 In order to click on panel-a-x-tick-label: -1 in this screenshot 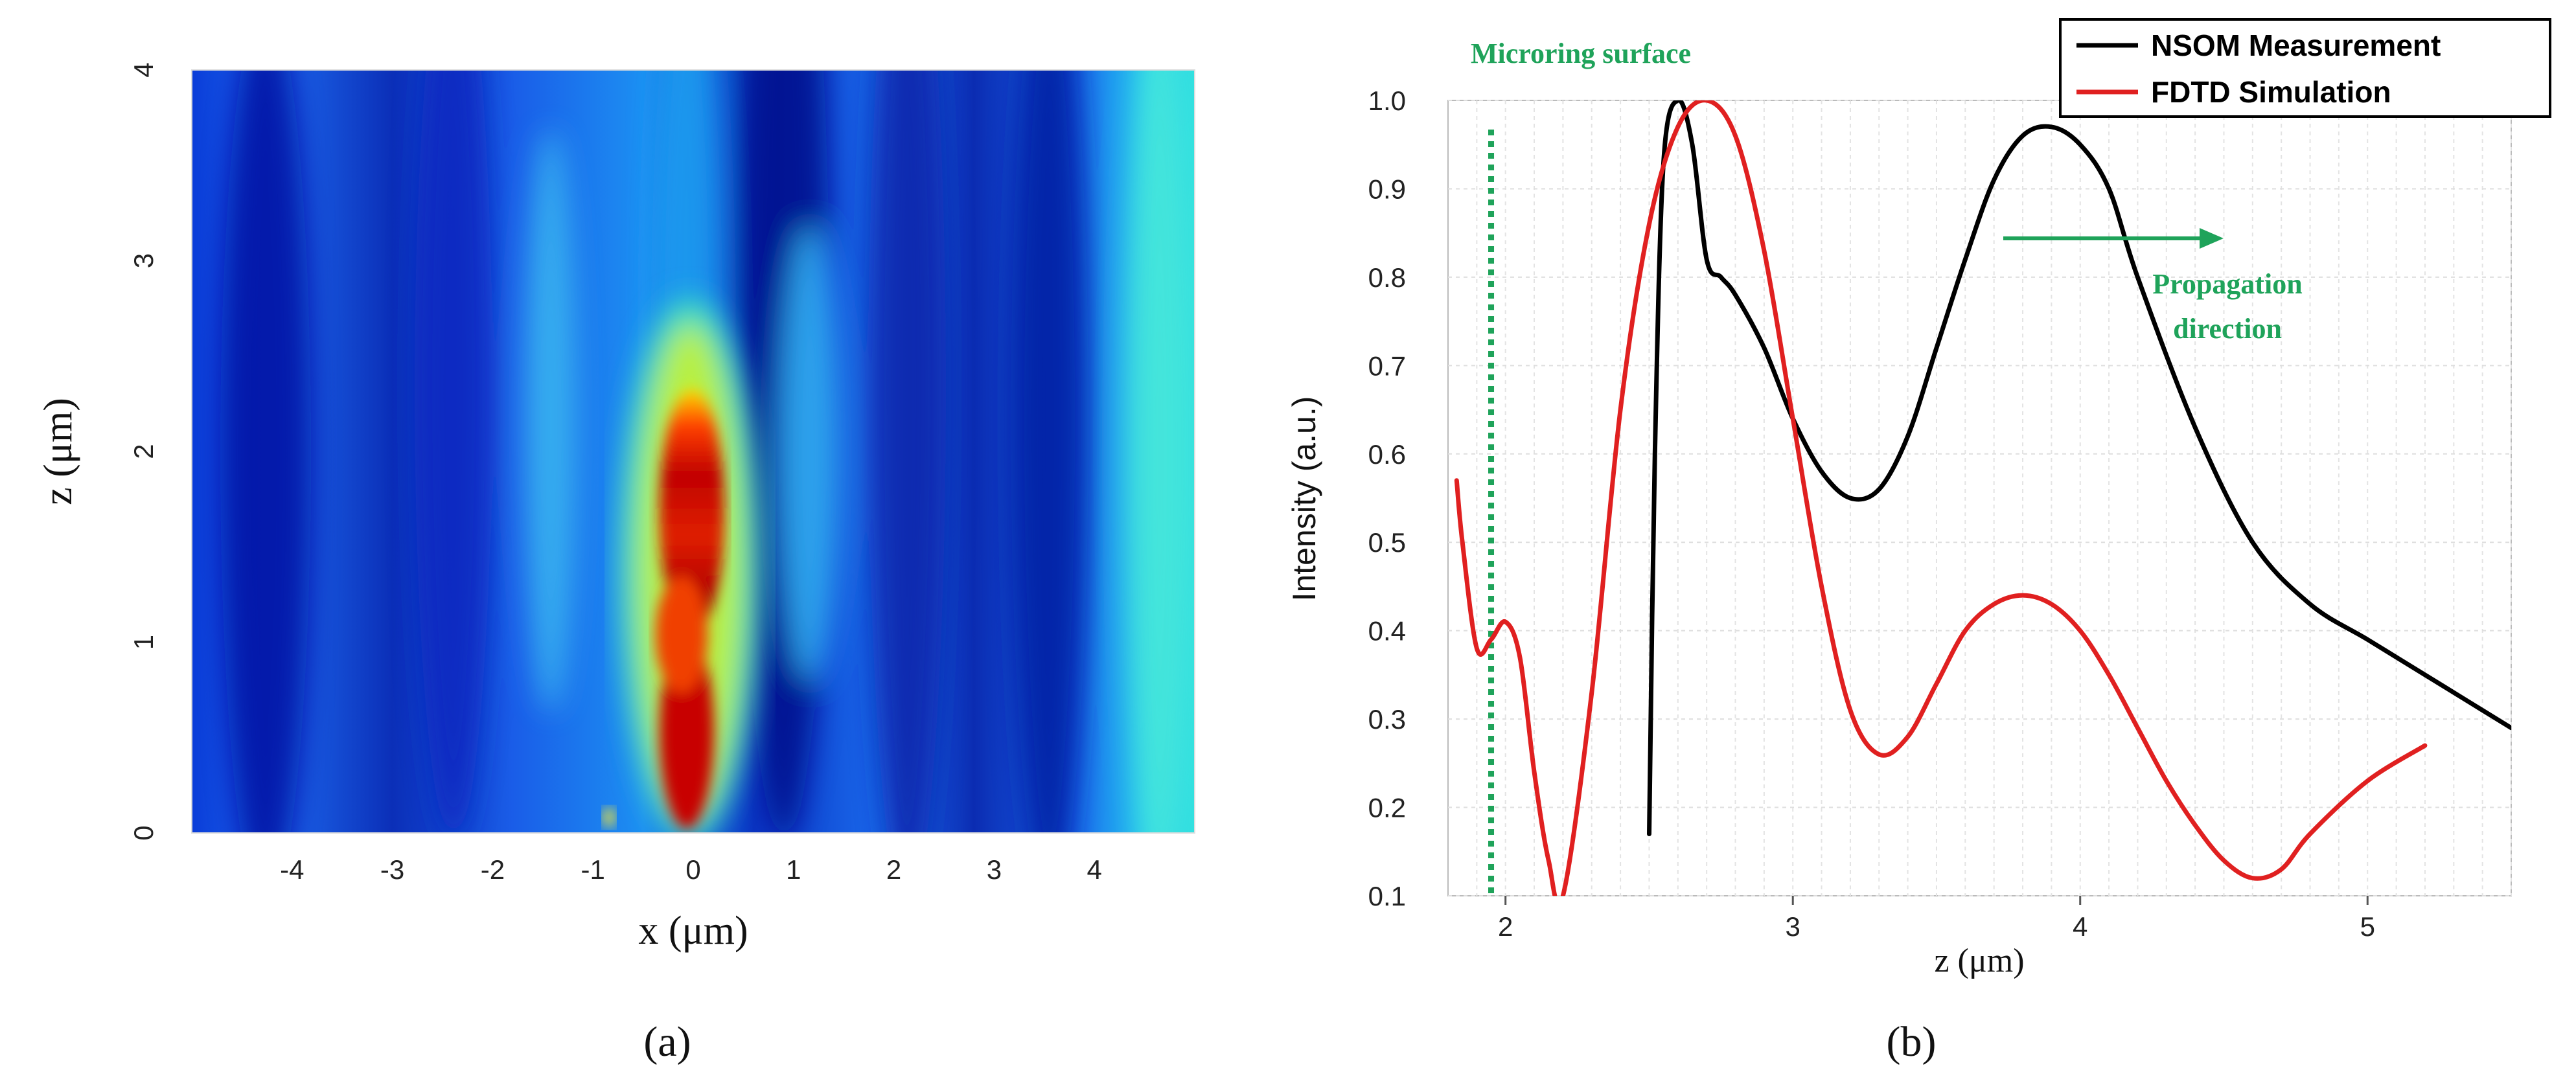, I will do `click(593, 869)`.